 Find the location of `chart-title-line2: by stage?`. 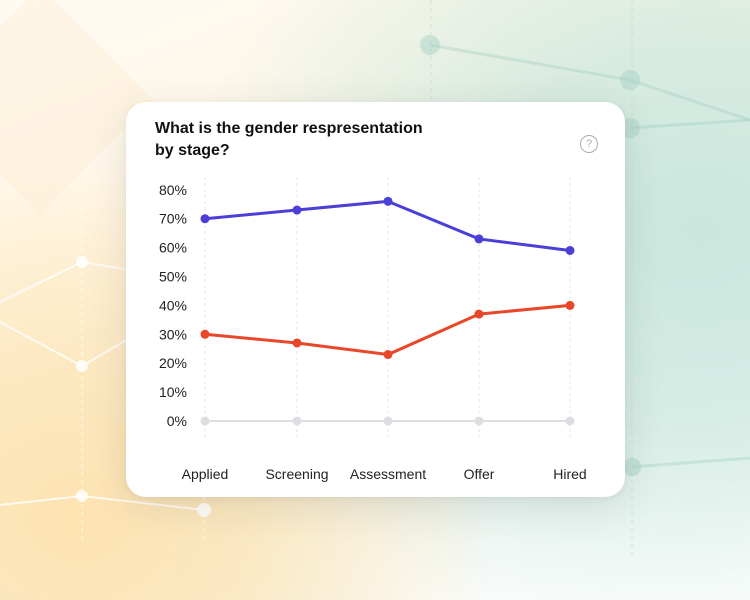

chart-title-line2: by stage? is located at coordinates (192, 150).